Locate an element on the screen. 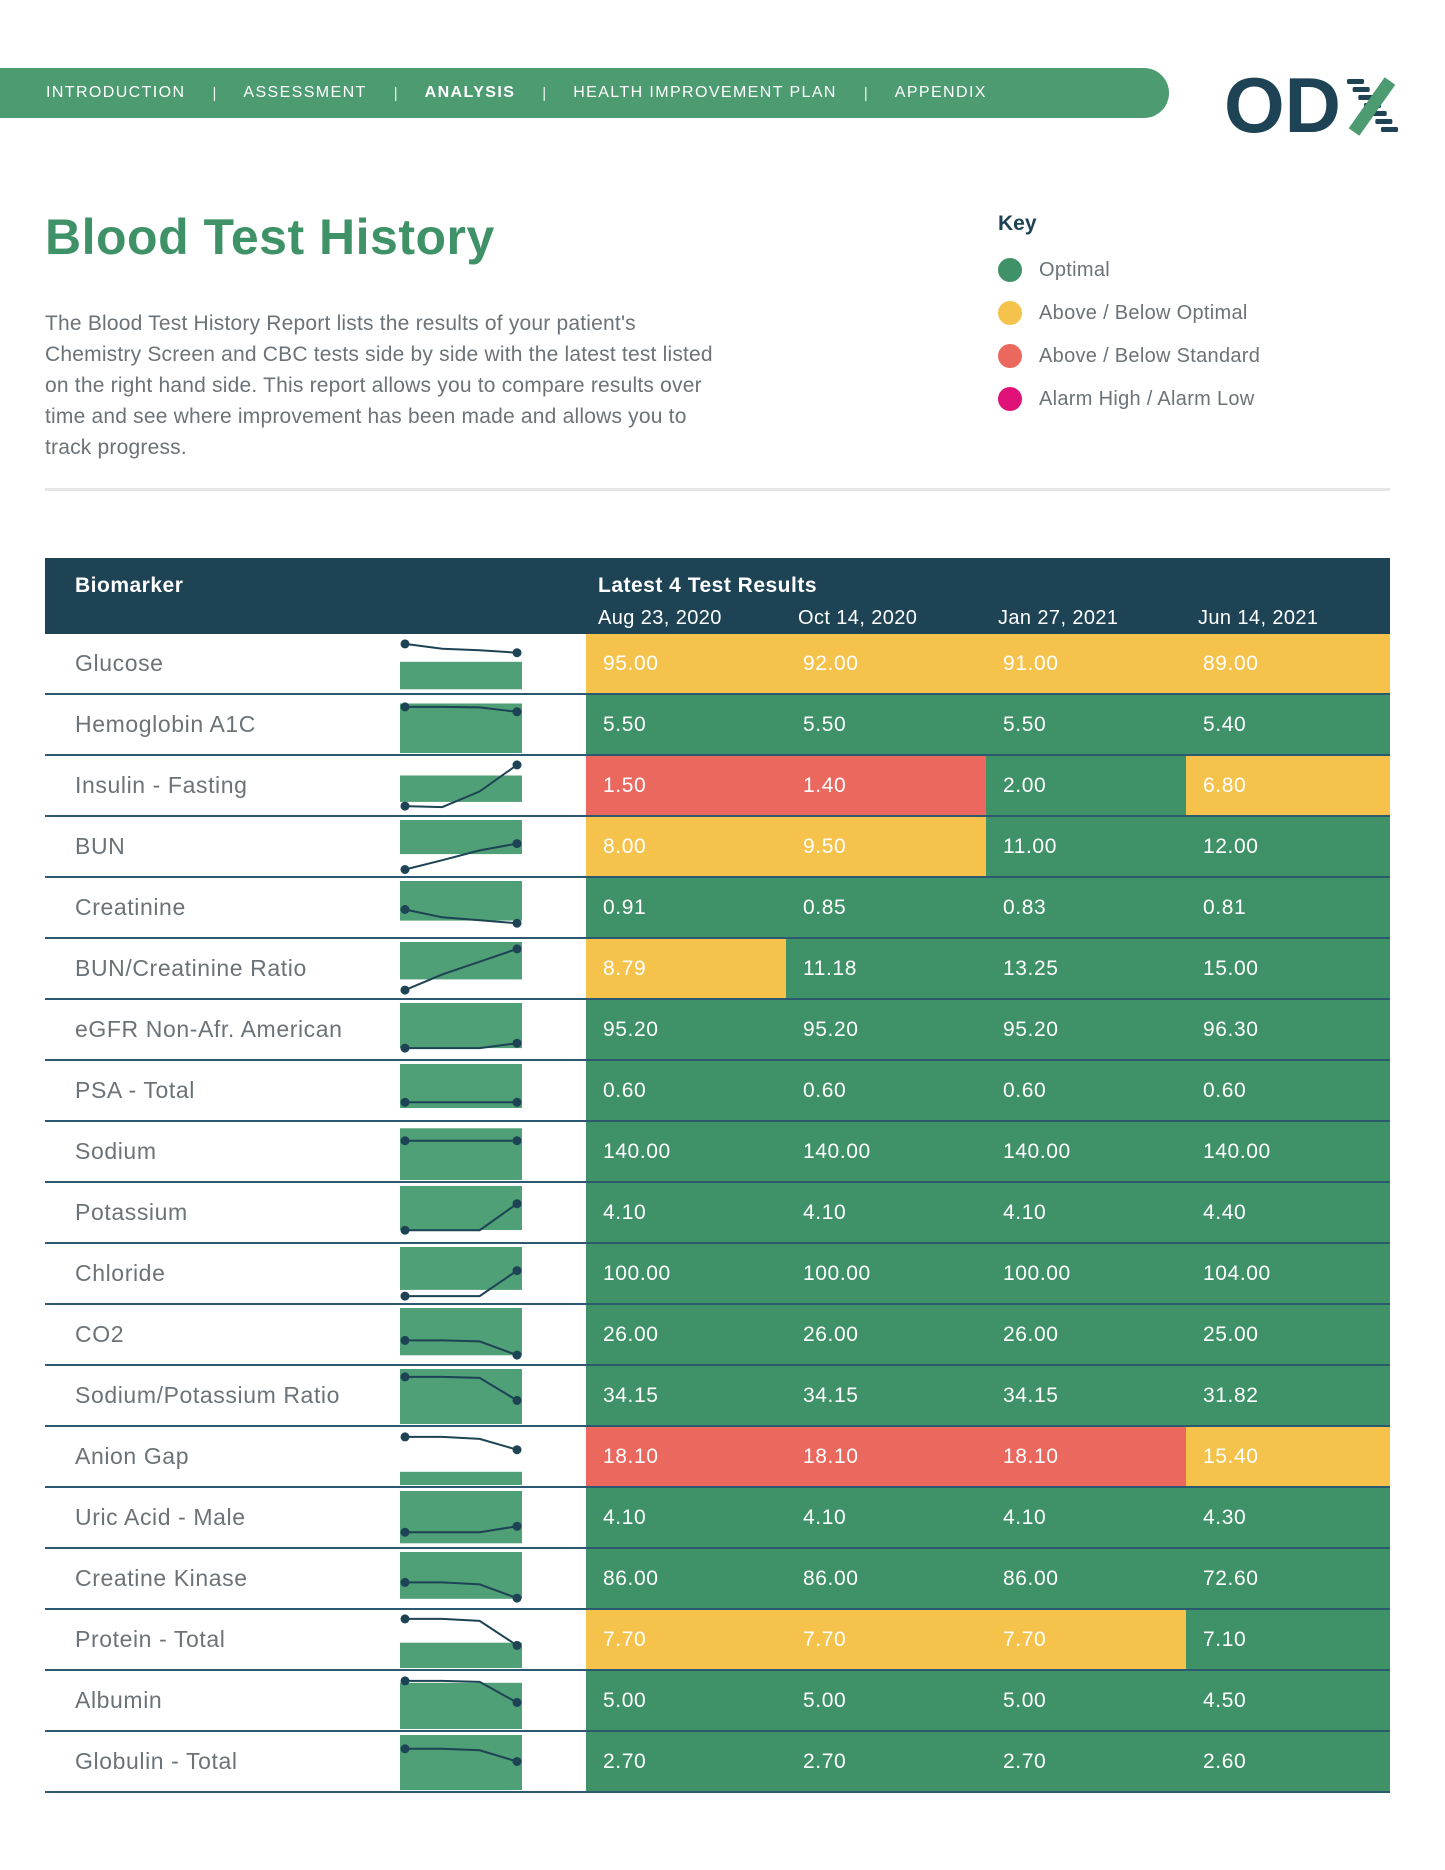  legend-title: Key is located at coordinates (1017, 223).